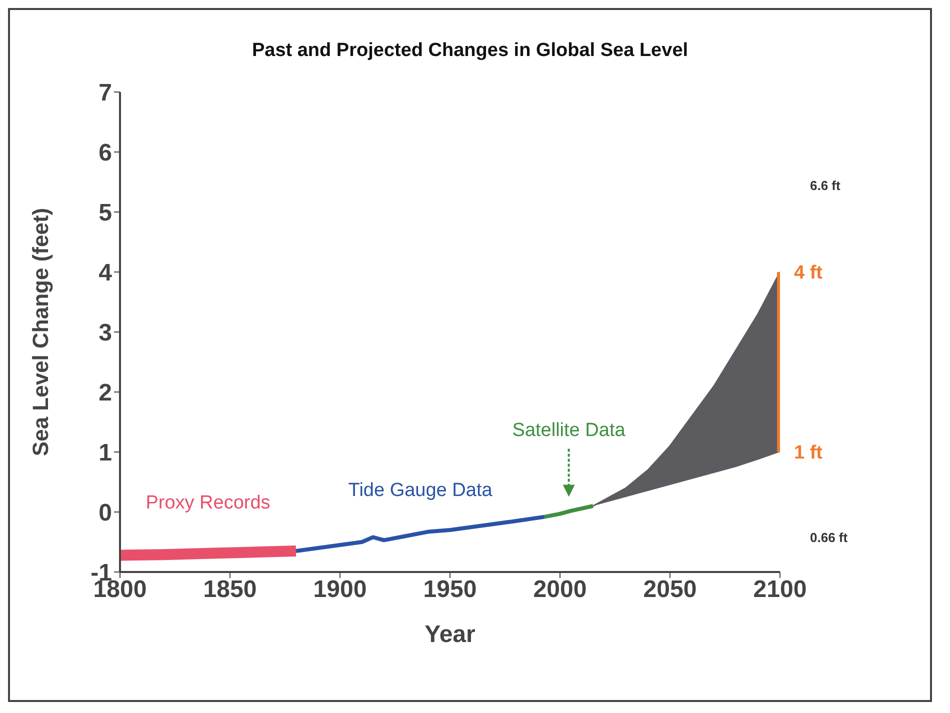 The height and width of the screenshot is (713, 950). Describe the element at coordinates (208, 503) in the screenshot. I see `text: Proxy Records` at that location.